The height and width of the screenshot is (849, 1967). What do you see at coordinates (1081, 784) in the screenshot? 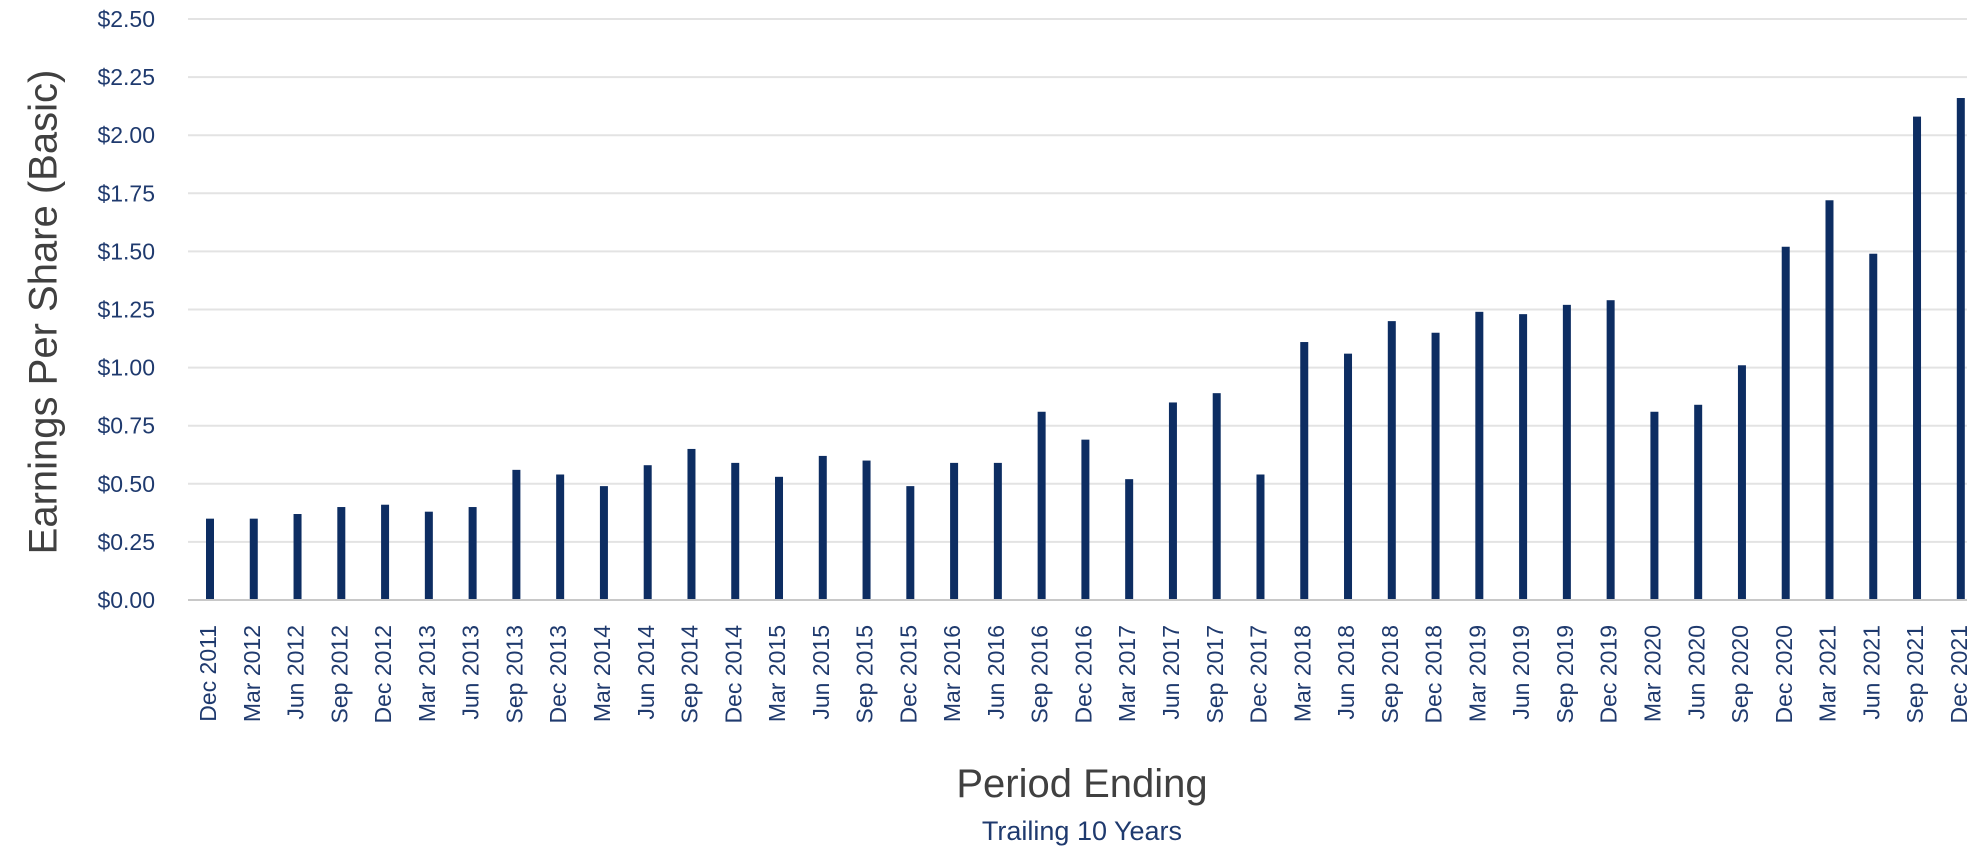
I see `x-axis-label: Period Ending` at bounding box center [1081, 784].